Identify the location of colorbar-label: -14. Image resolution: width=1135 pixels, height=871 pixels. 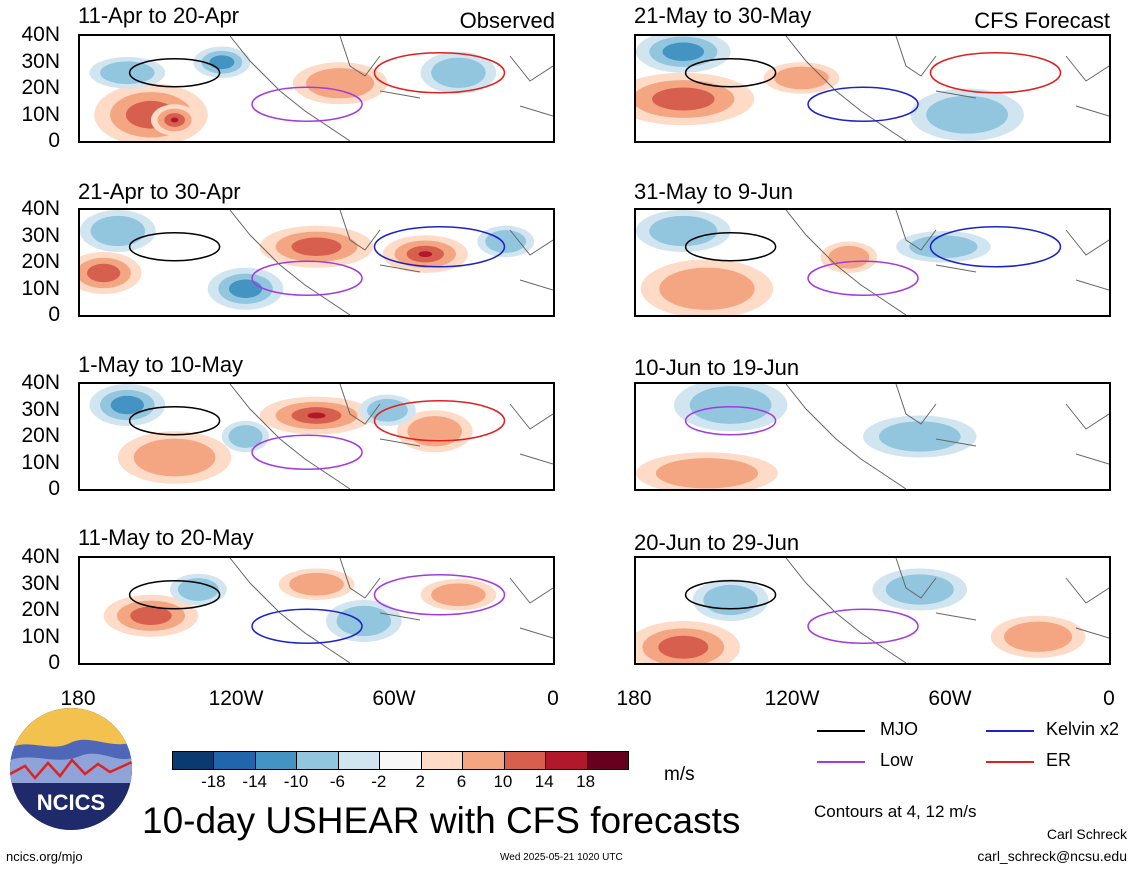
(255, 781).